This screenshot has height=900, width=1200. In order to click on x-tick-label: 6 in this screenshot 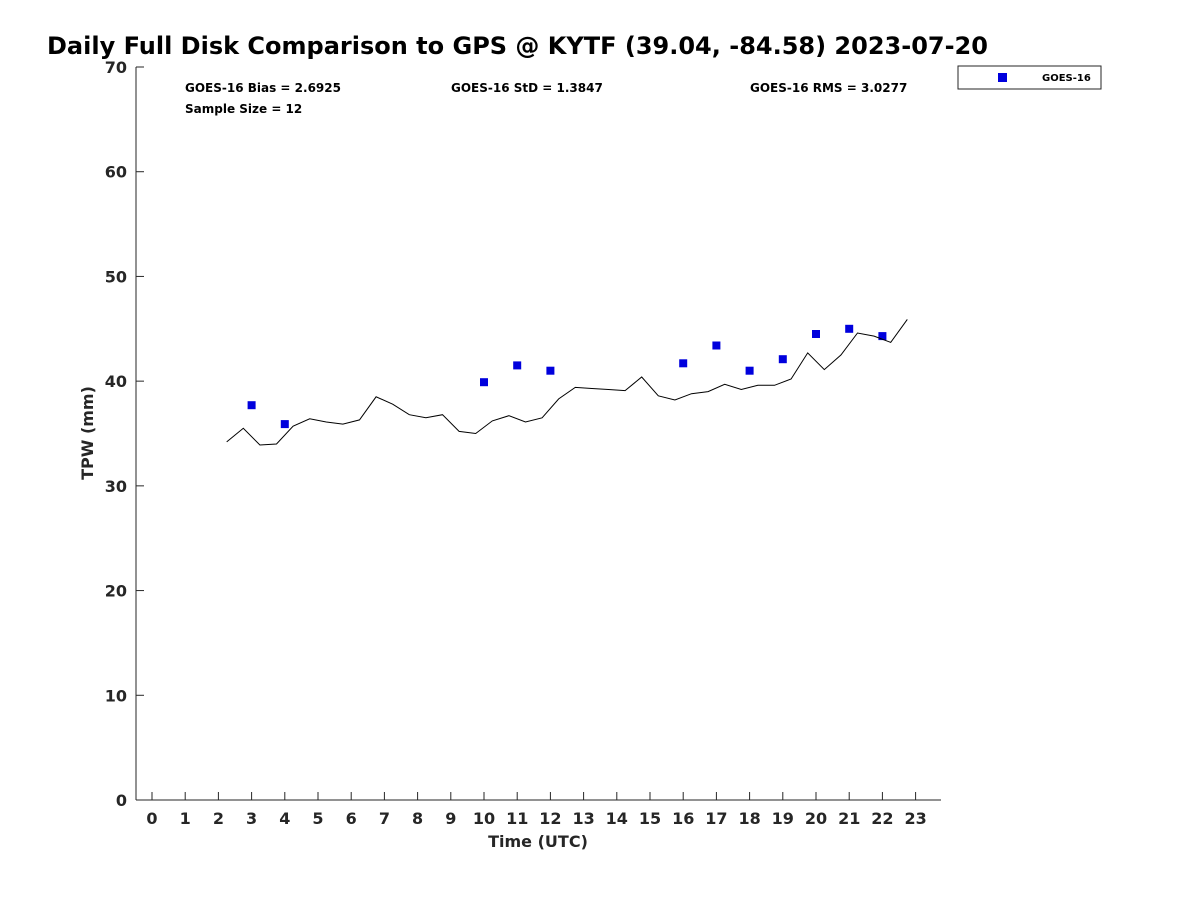, I will do `click(351, 818)`.